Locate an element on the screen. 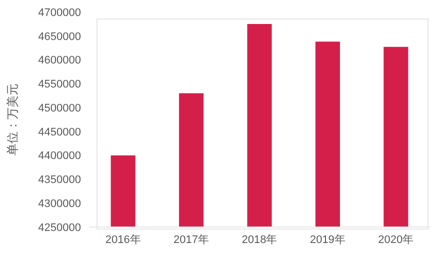 The image size is (438, 269). y-tick-label: 4350000 is located at coordinates (59, 180).